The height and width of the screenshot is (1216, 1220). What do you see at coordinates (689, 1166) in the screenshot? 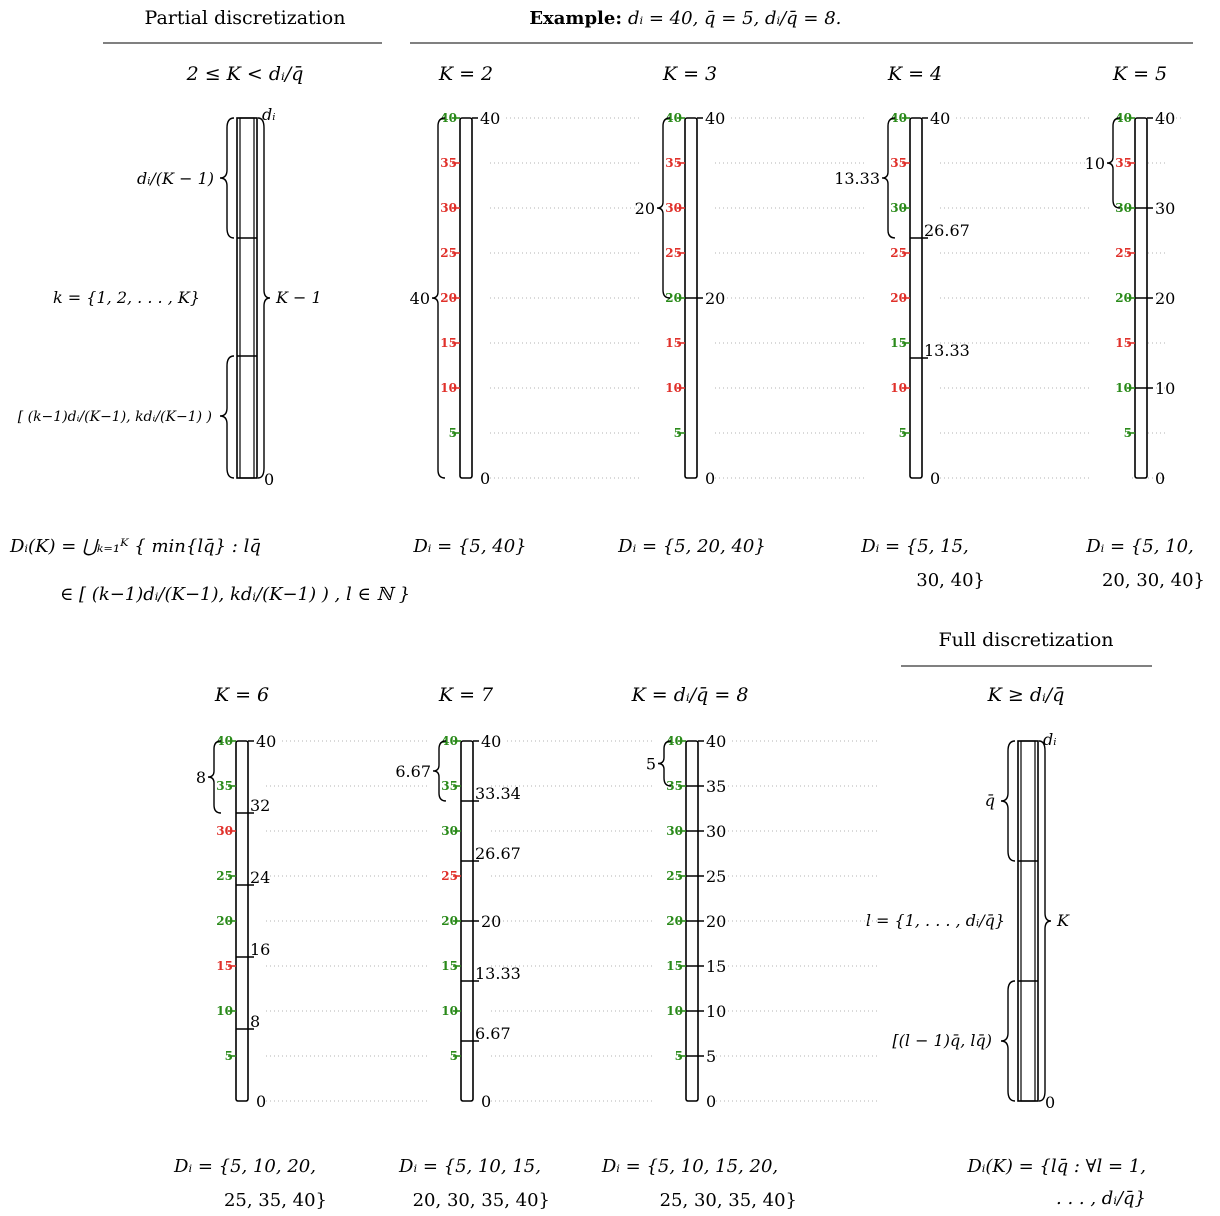
I see `panel-result-line1: Dᵢ = {5, 10, 15, 20,` at bounding box center [689, 1166].